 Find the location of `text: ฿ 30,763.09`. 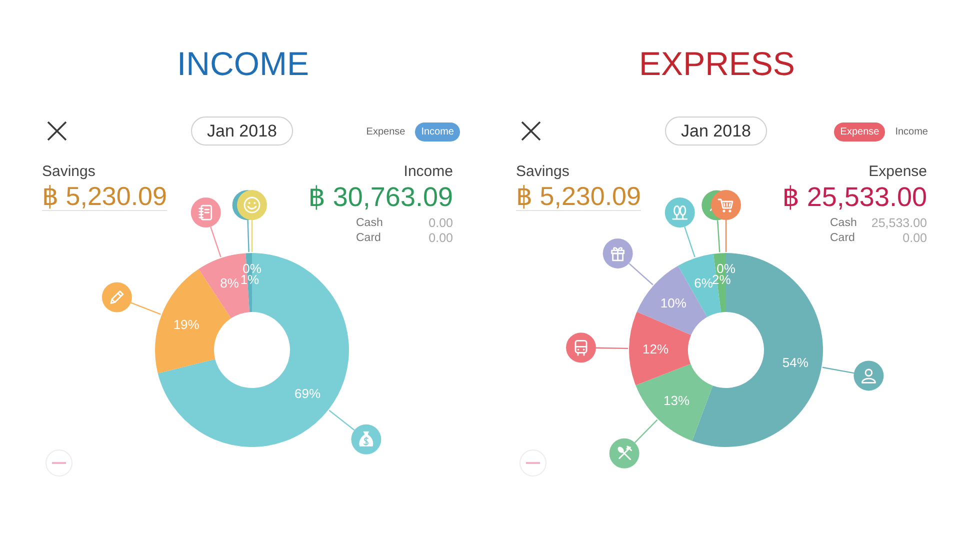

text: ฿ 30,763.09 is located at coordinates (380, 197).